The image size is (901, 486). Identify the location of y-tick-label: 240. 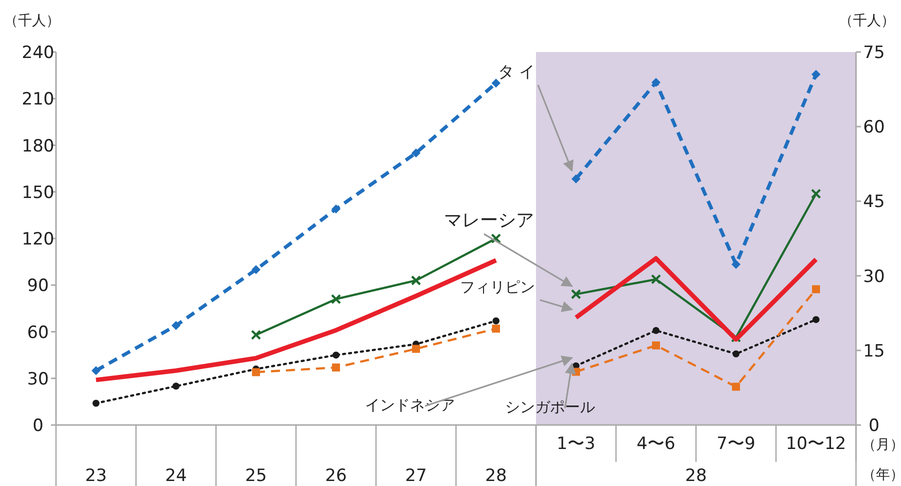
(38, 53).